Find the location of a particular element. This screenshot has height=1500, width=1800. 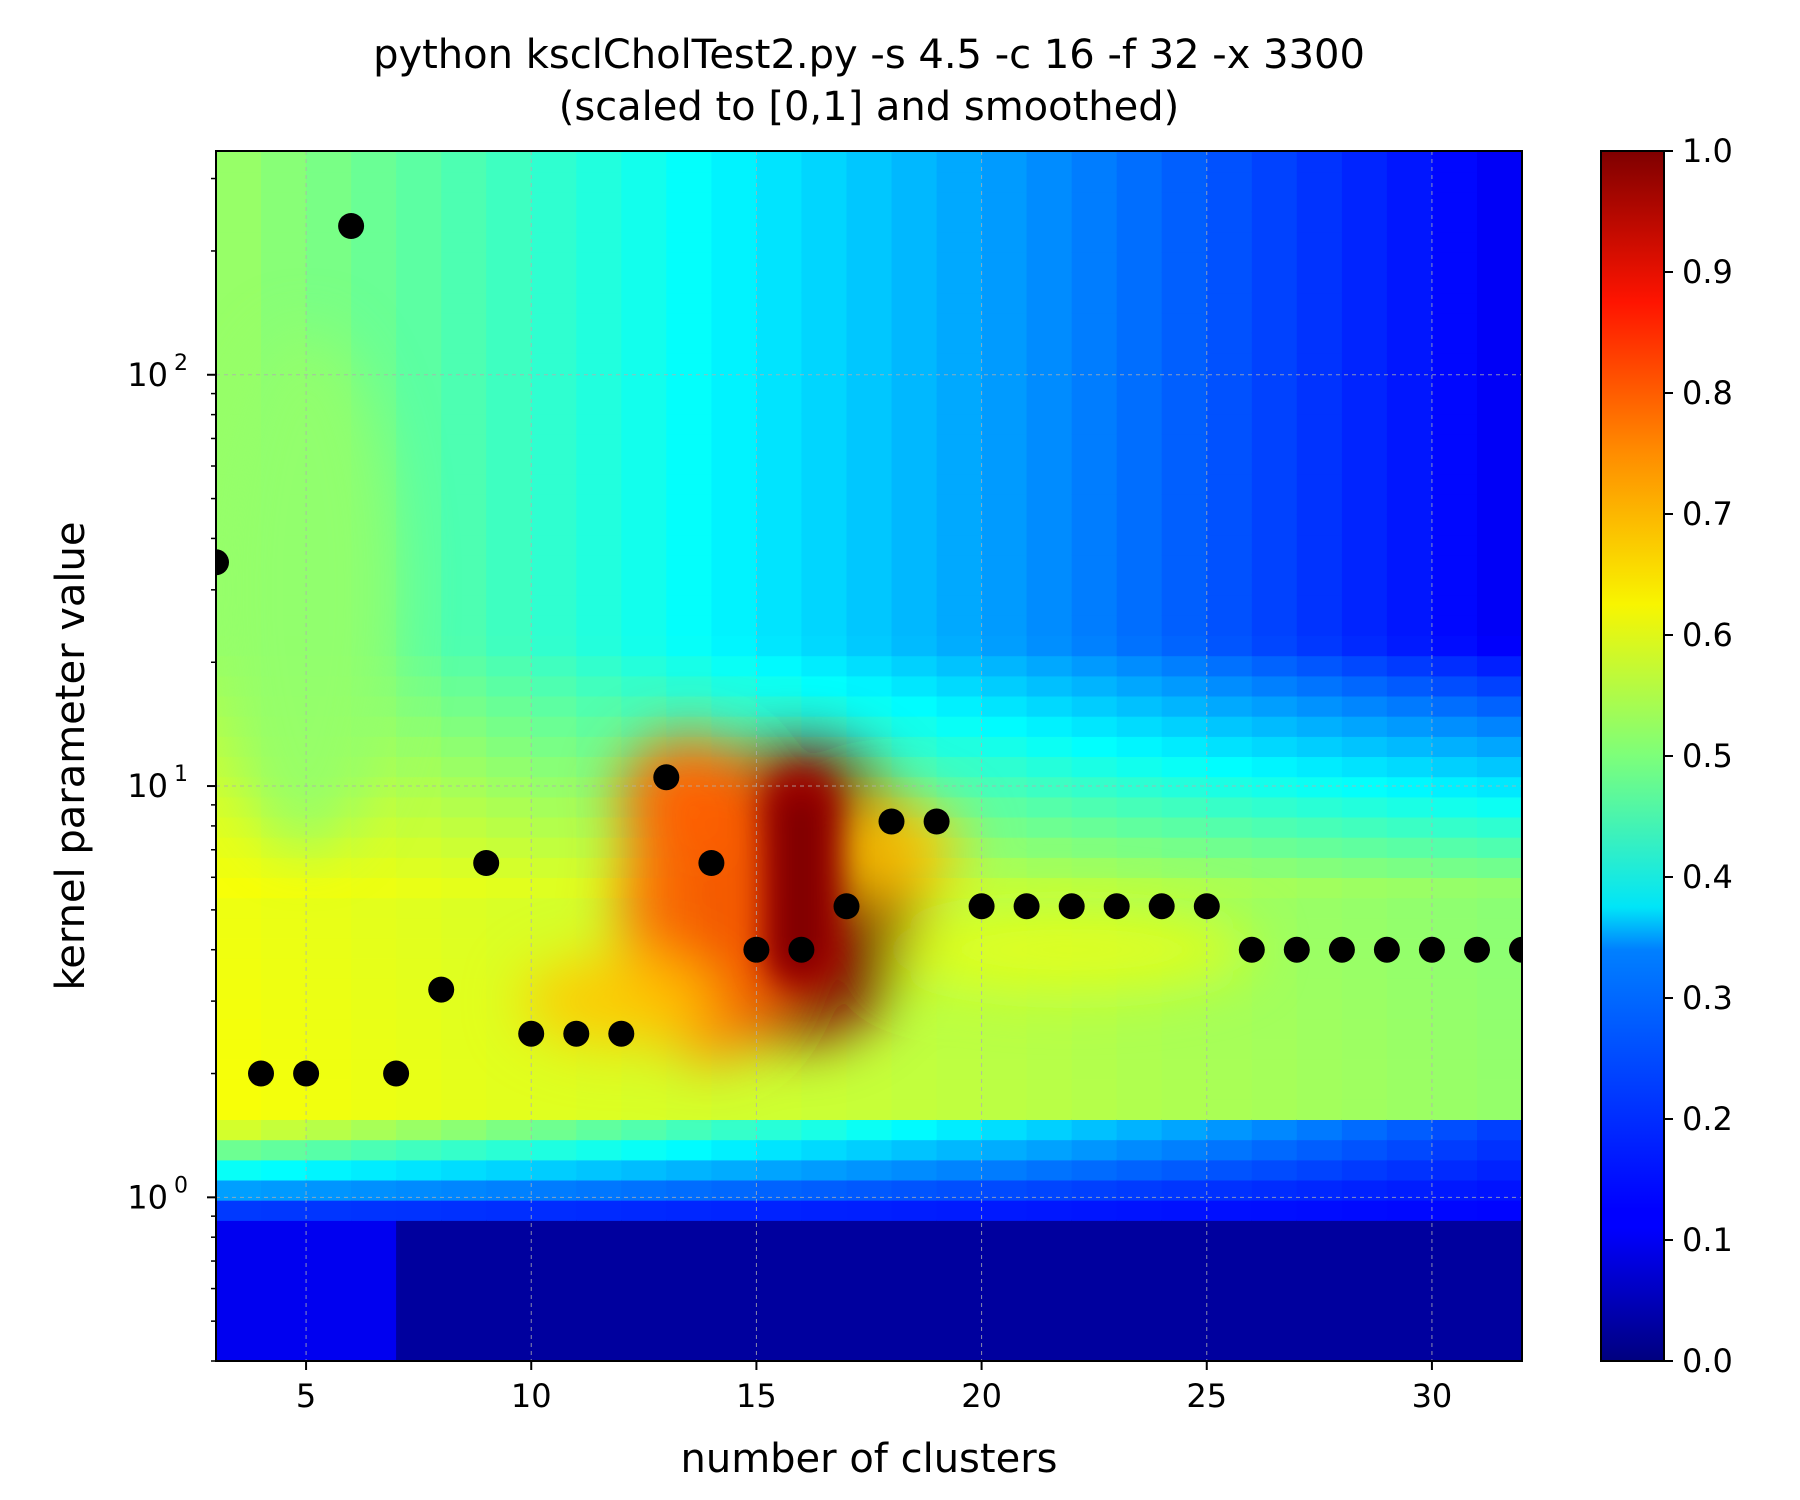

x-tick-label: 30 is located at coordinates (1432, 1396).